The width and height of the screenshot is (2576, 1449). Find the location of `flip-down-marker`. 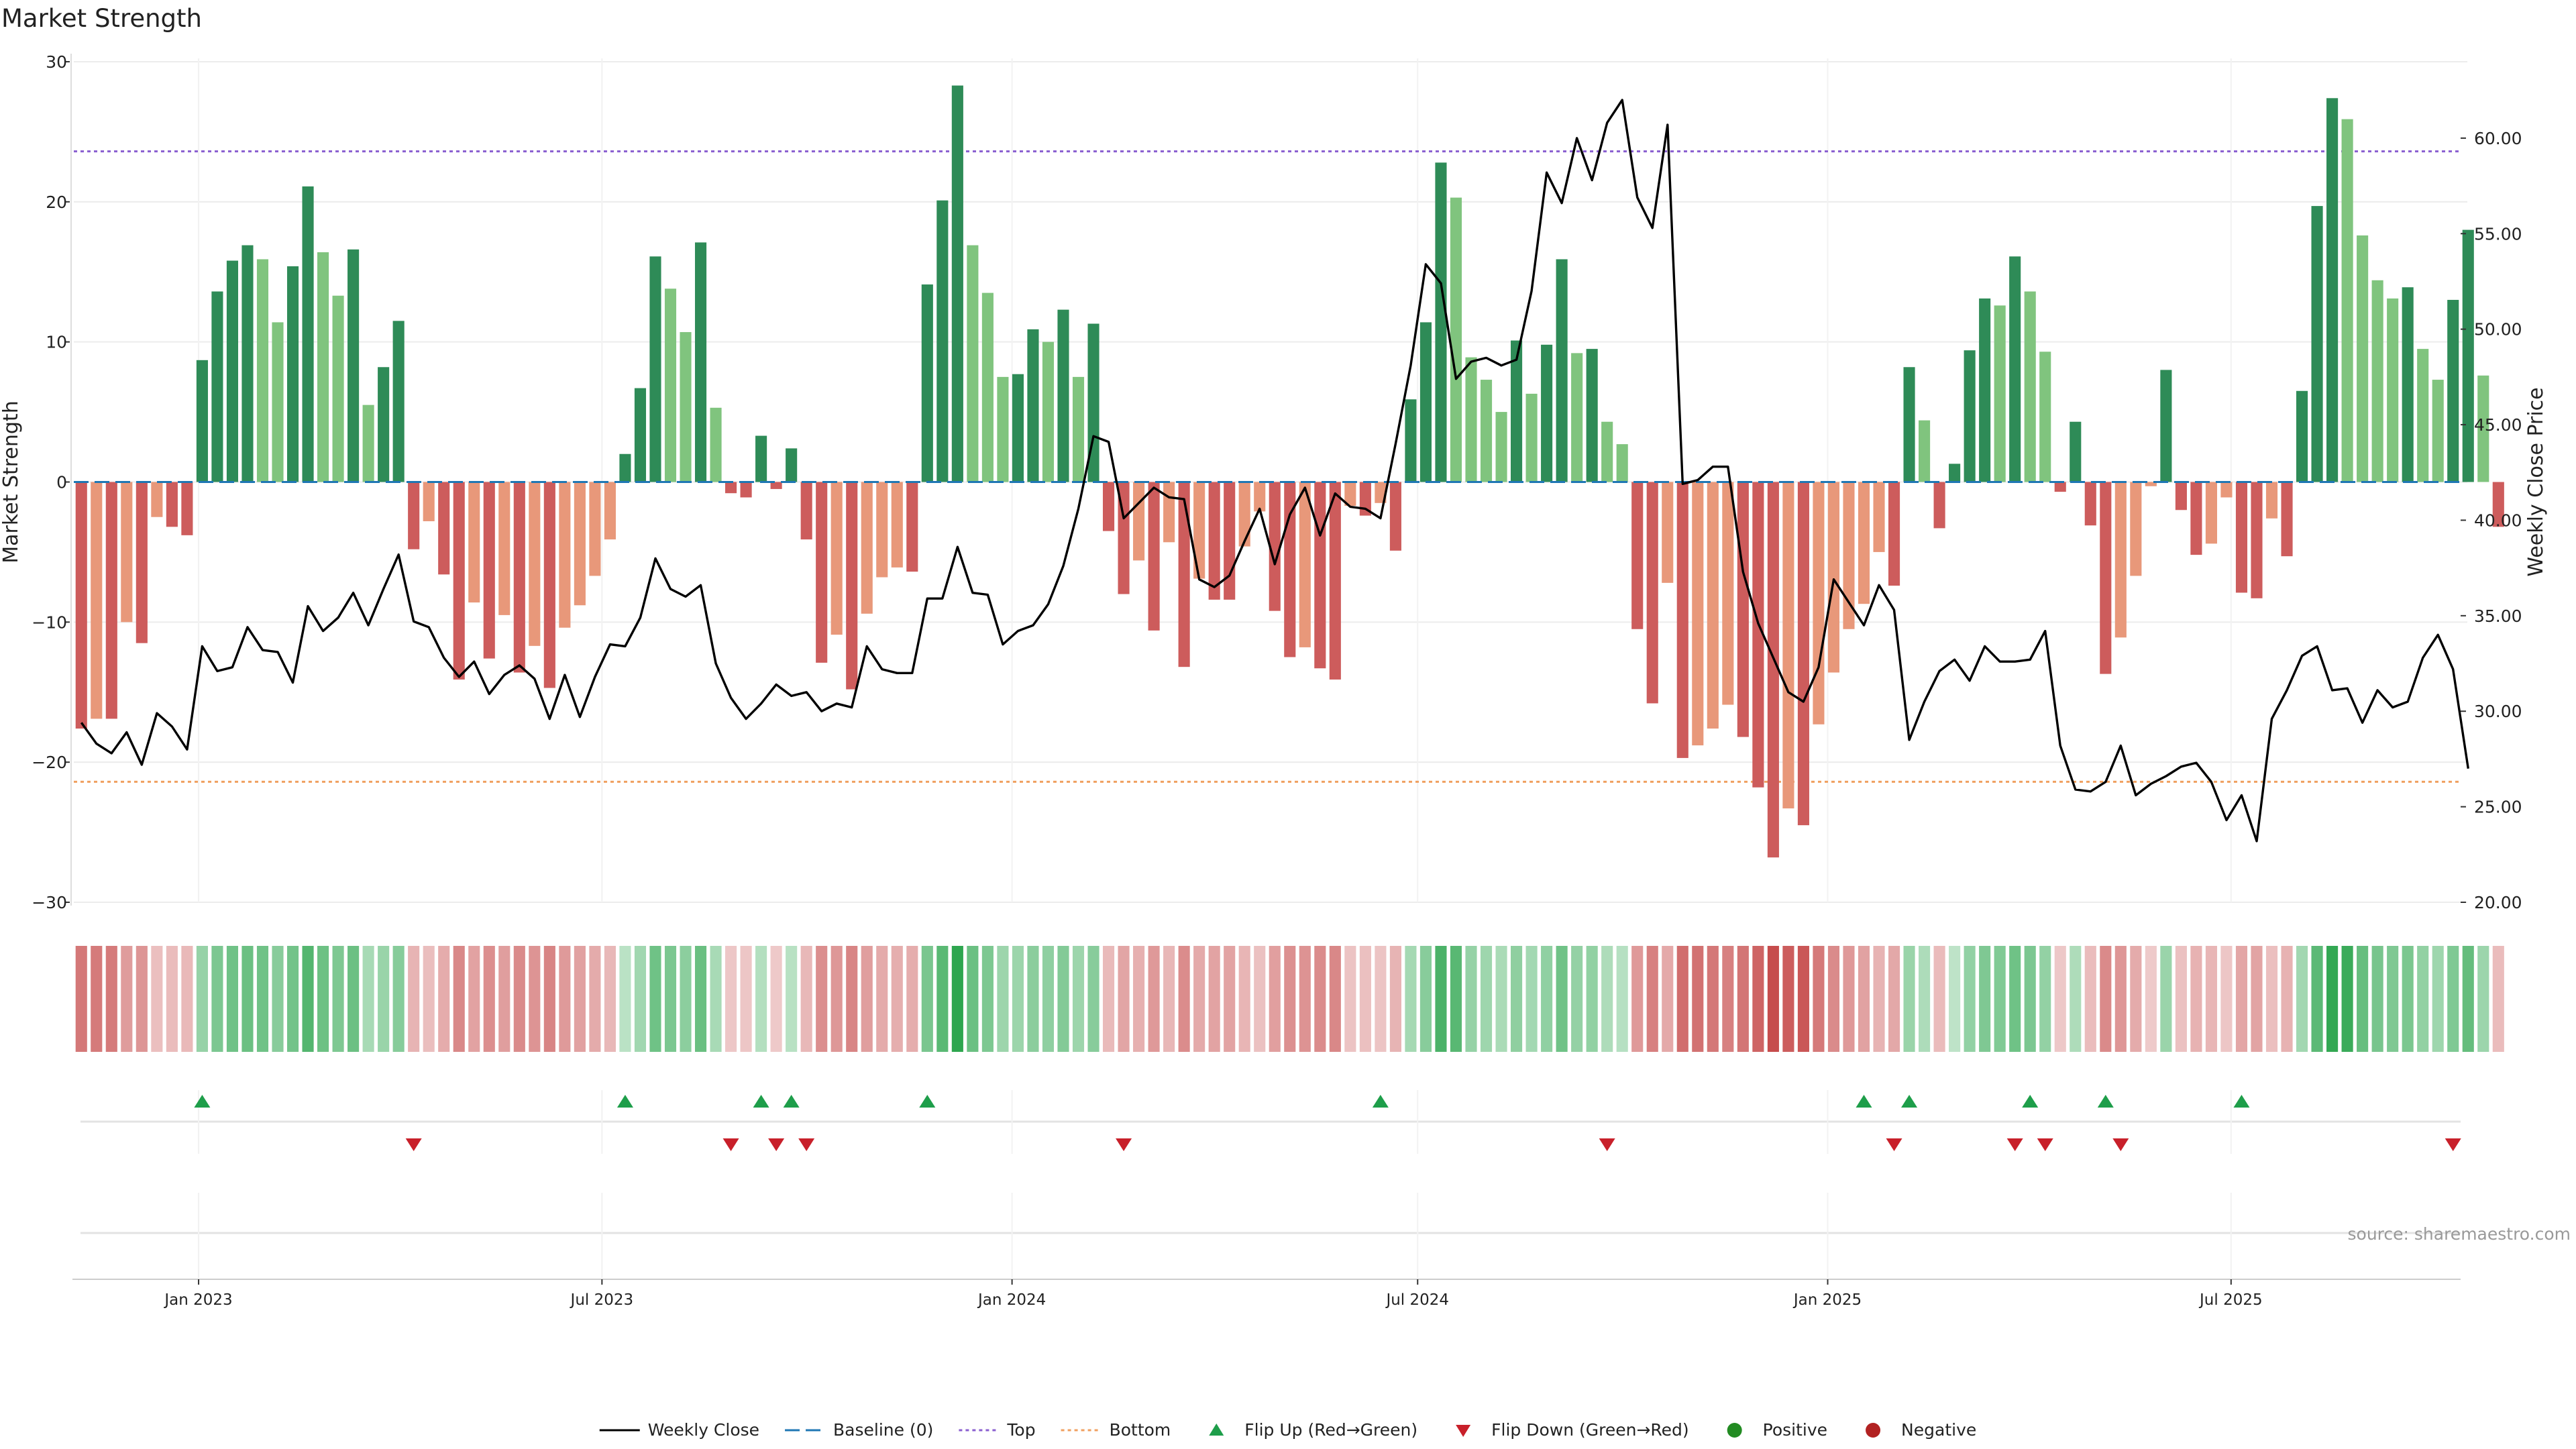

flip-down-marker is located at coordinates (2014, 1144).